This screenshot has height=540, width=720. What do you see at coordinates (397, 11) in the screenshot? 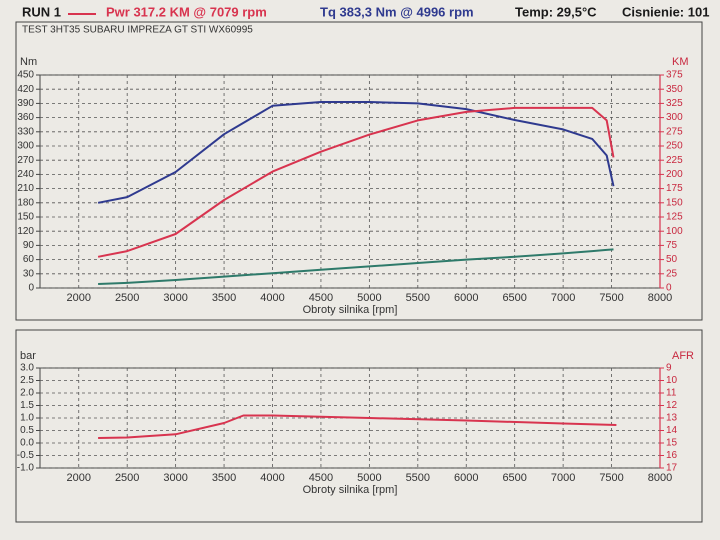
I see `torque-summary: Tq 383,3 Nm @ 4996 rpm` at bounding box center [397, 11].